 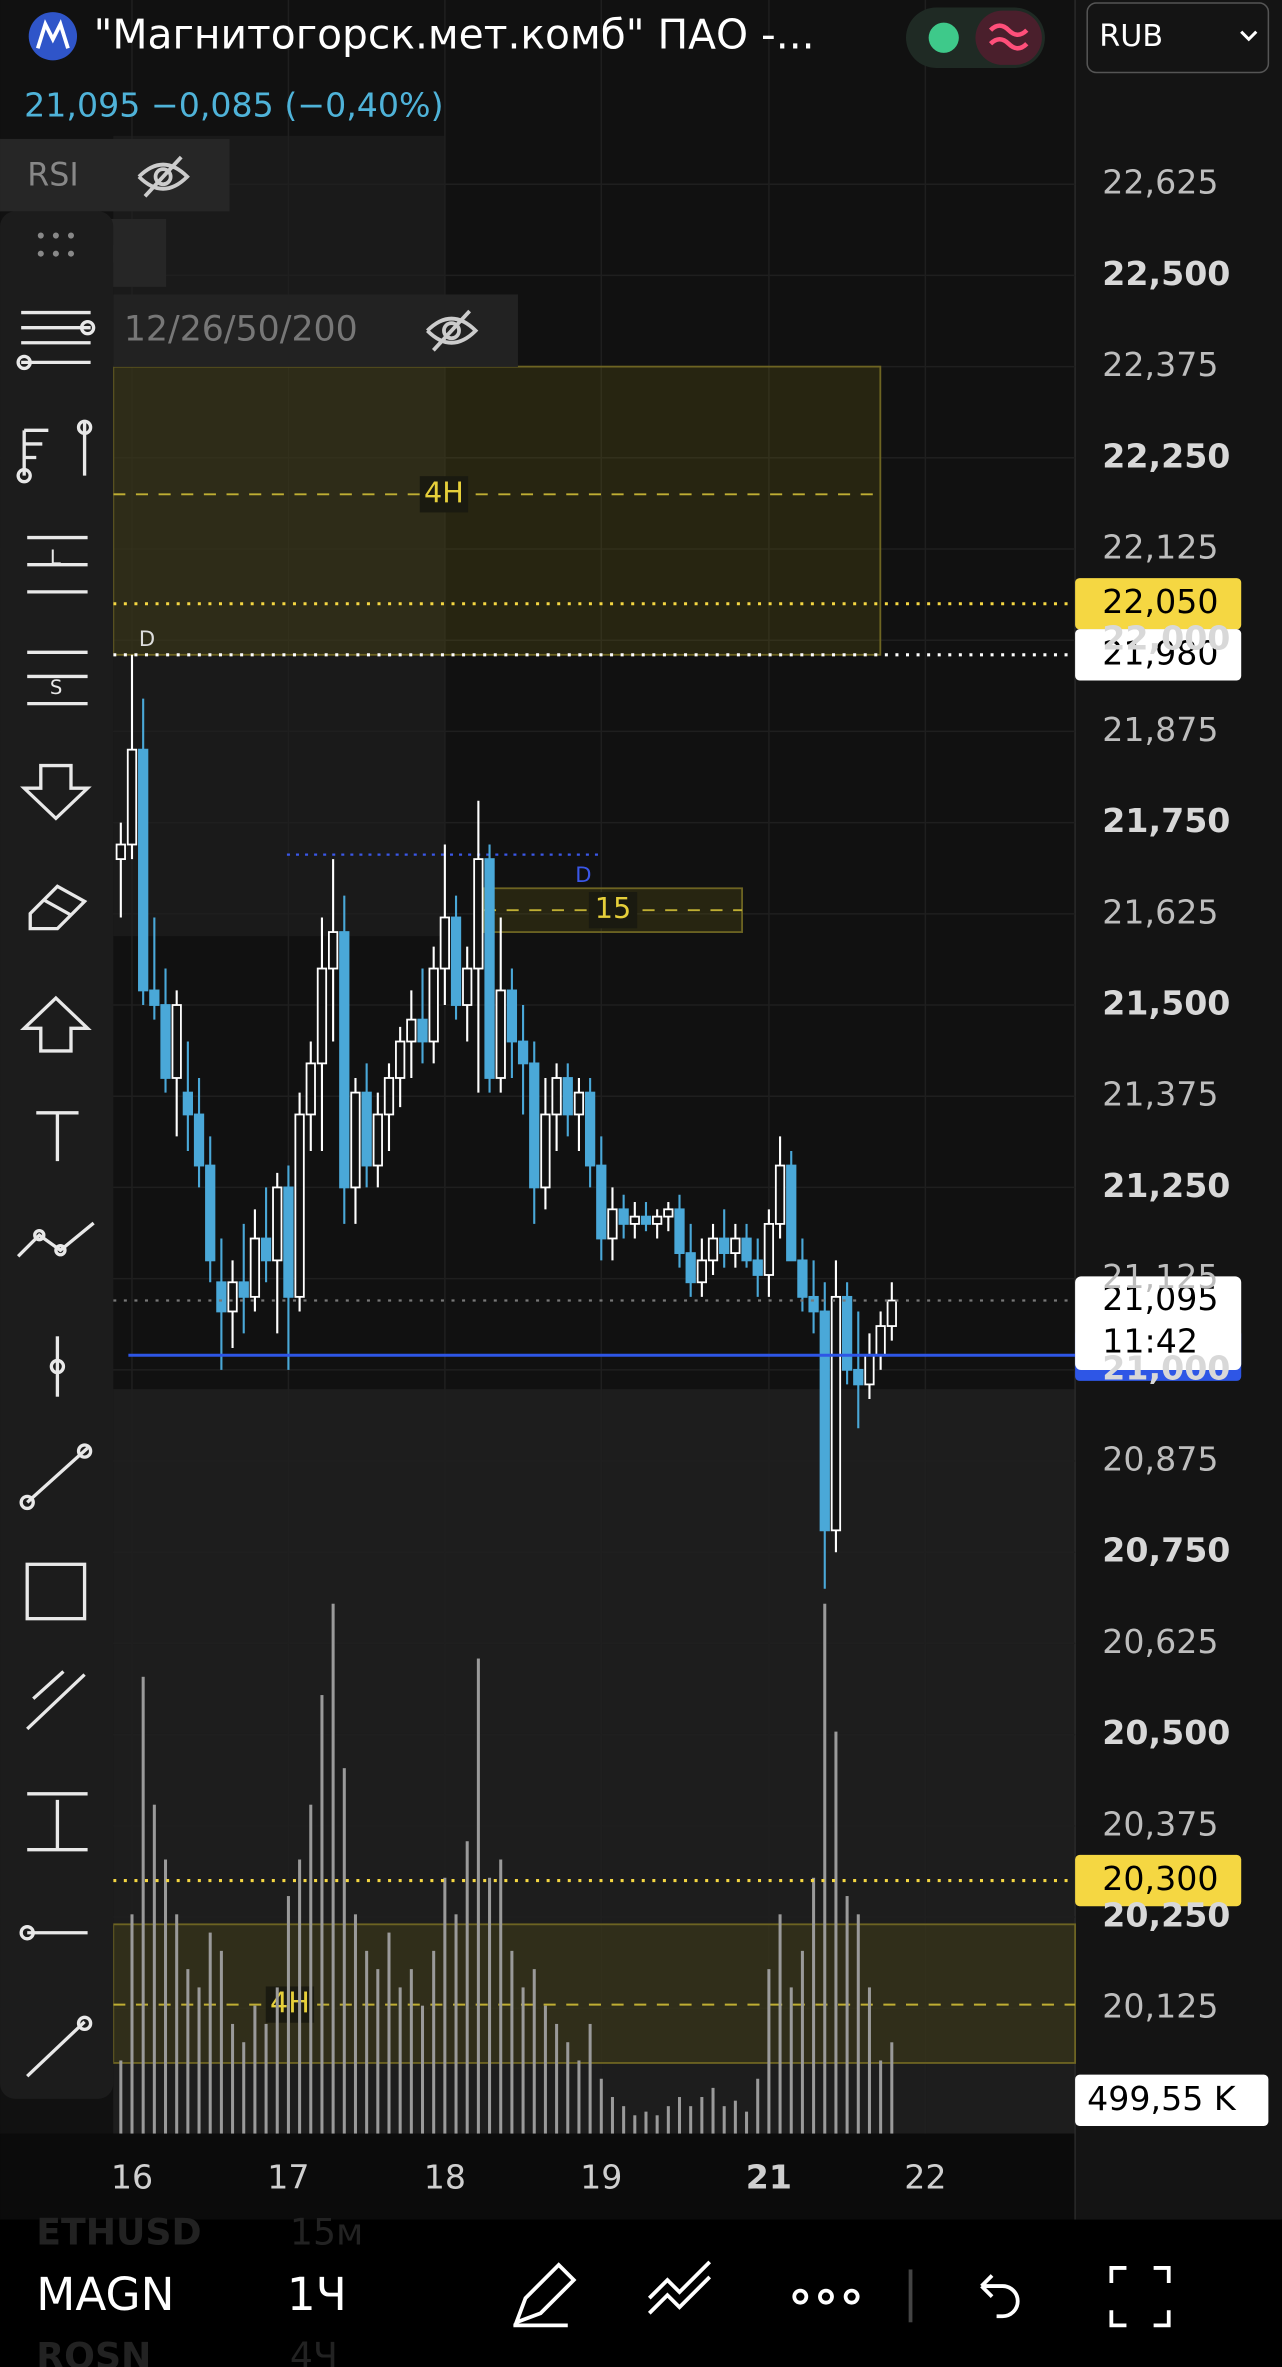 I want to click on volume, so click(x=506, y=1868).